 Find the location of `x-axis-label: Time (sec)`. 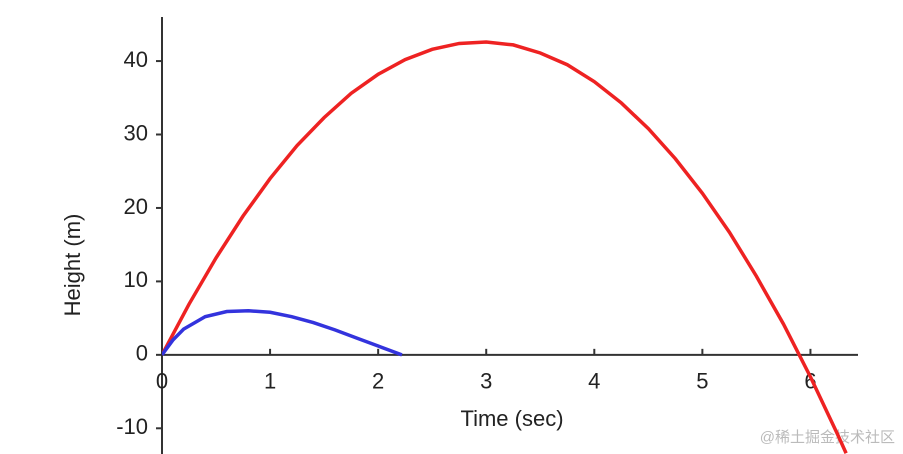

x-axis-label: Time (sec) is located at coordinates (511, 418).